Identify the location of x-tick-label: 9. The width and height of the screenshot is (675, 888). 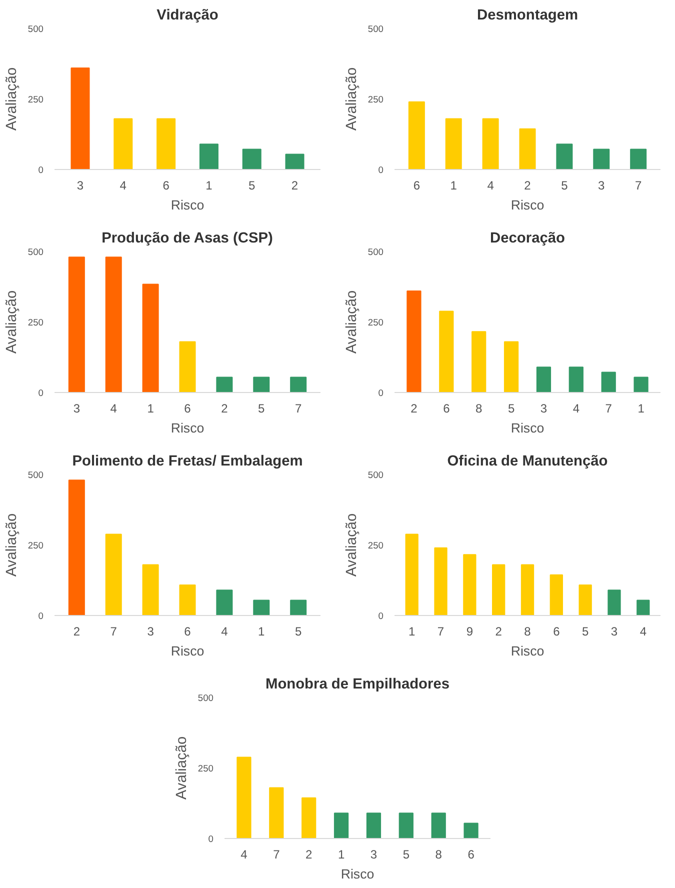
(470, 631).